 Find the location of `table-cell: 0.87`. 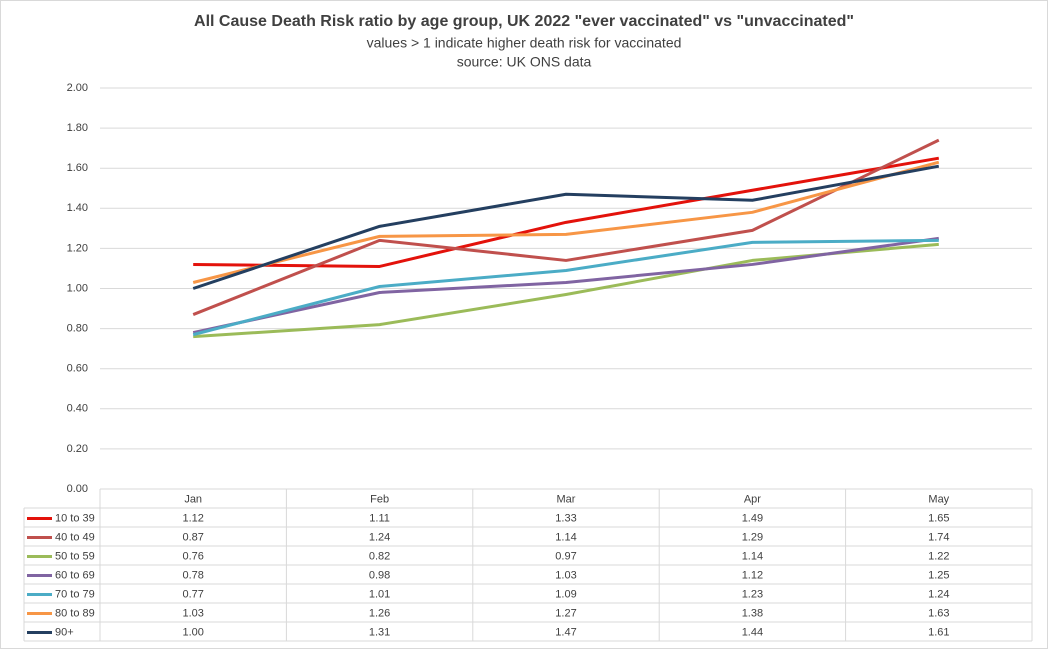

table-cell: 0.87 is located at coordinates (192, 537).